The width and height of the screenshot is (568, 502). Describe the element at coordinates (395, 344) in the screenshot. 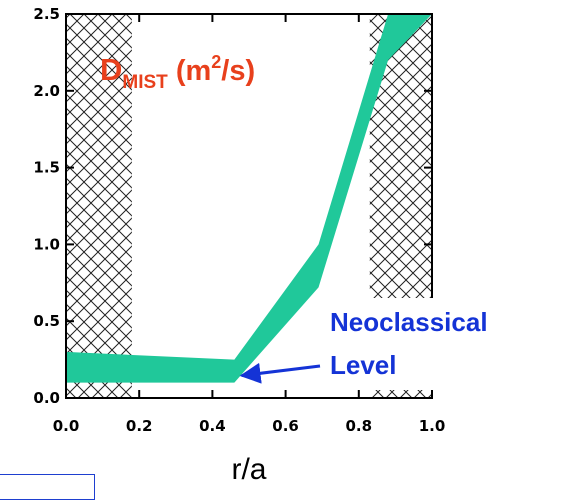

I see `annotation-backdrop` at that location.